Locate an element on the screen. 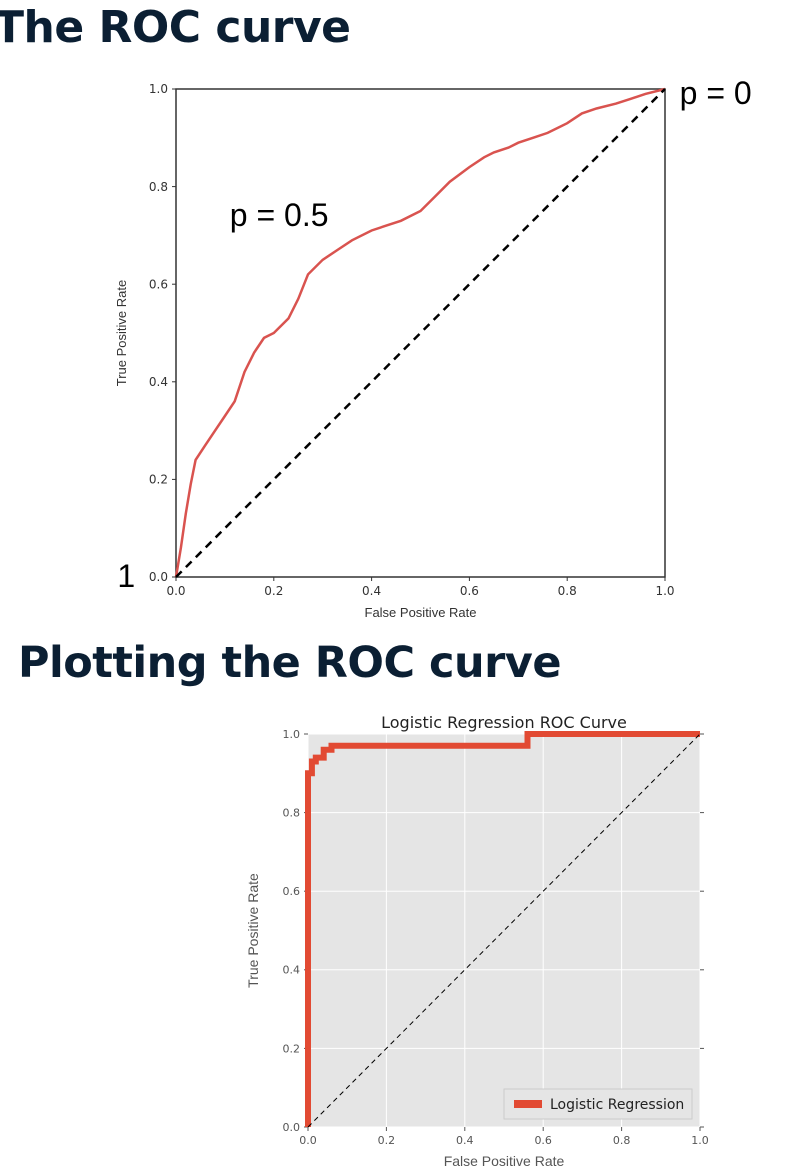  slide-heading: The ROC curve is located at coordinates (175, 27).